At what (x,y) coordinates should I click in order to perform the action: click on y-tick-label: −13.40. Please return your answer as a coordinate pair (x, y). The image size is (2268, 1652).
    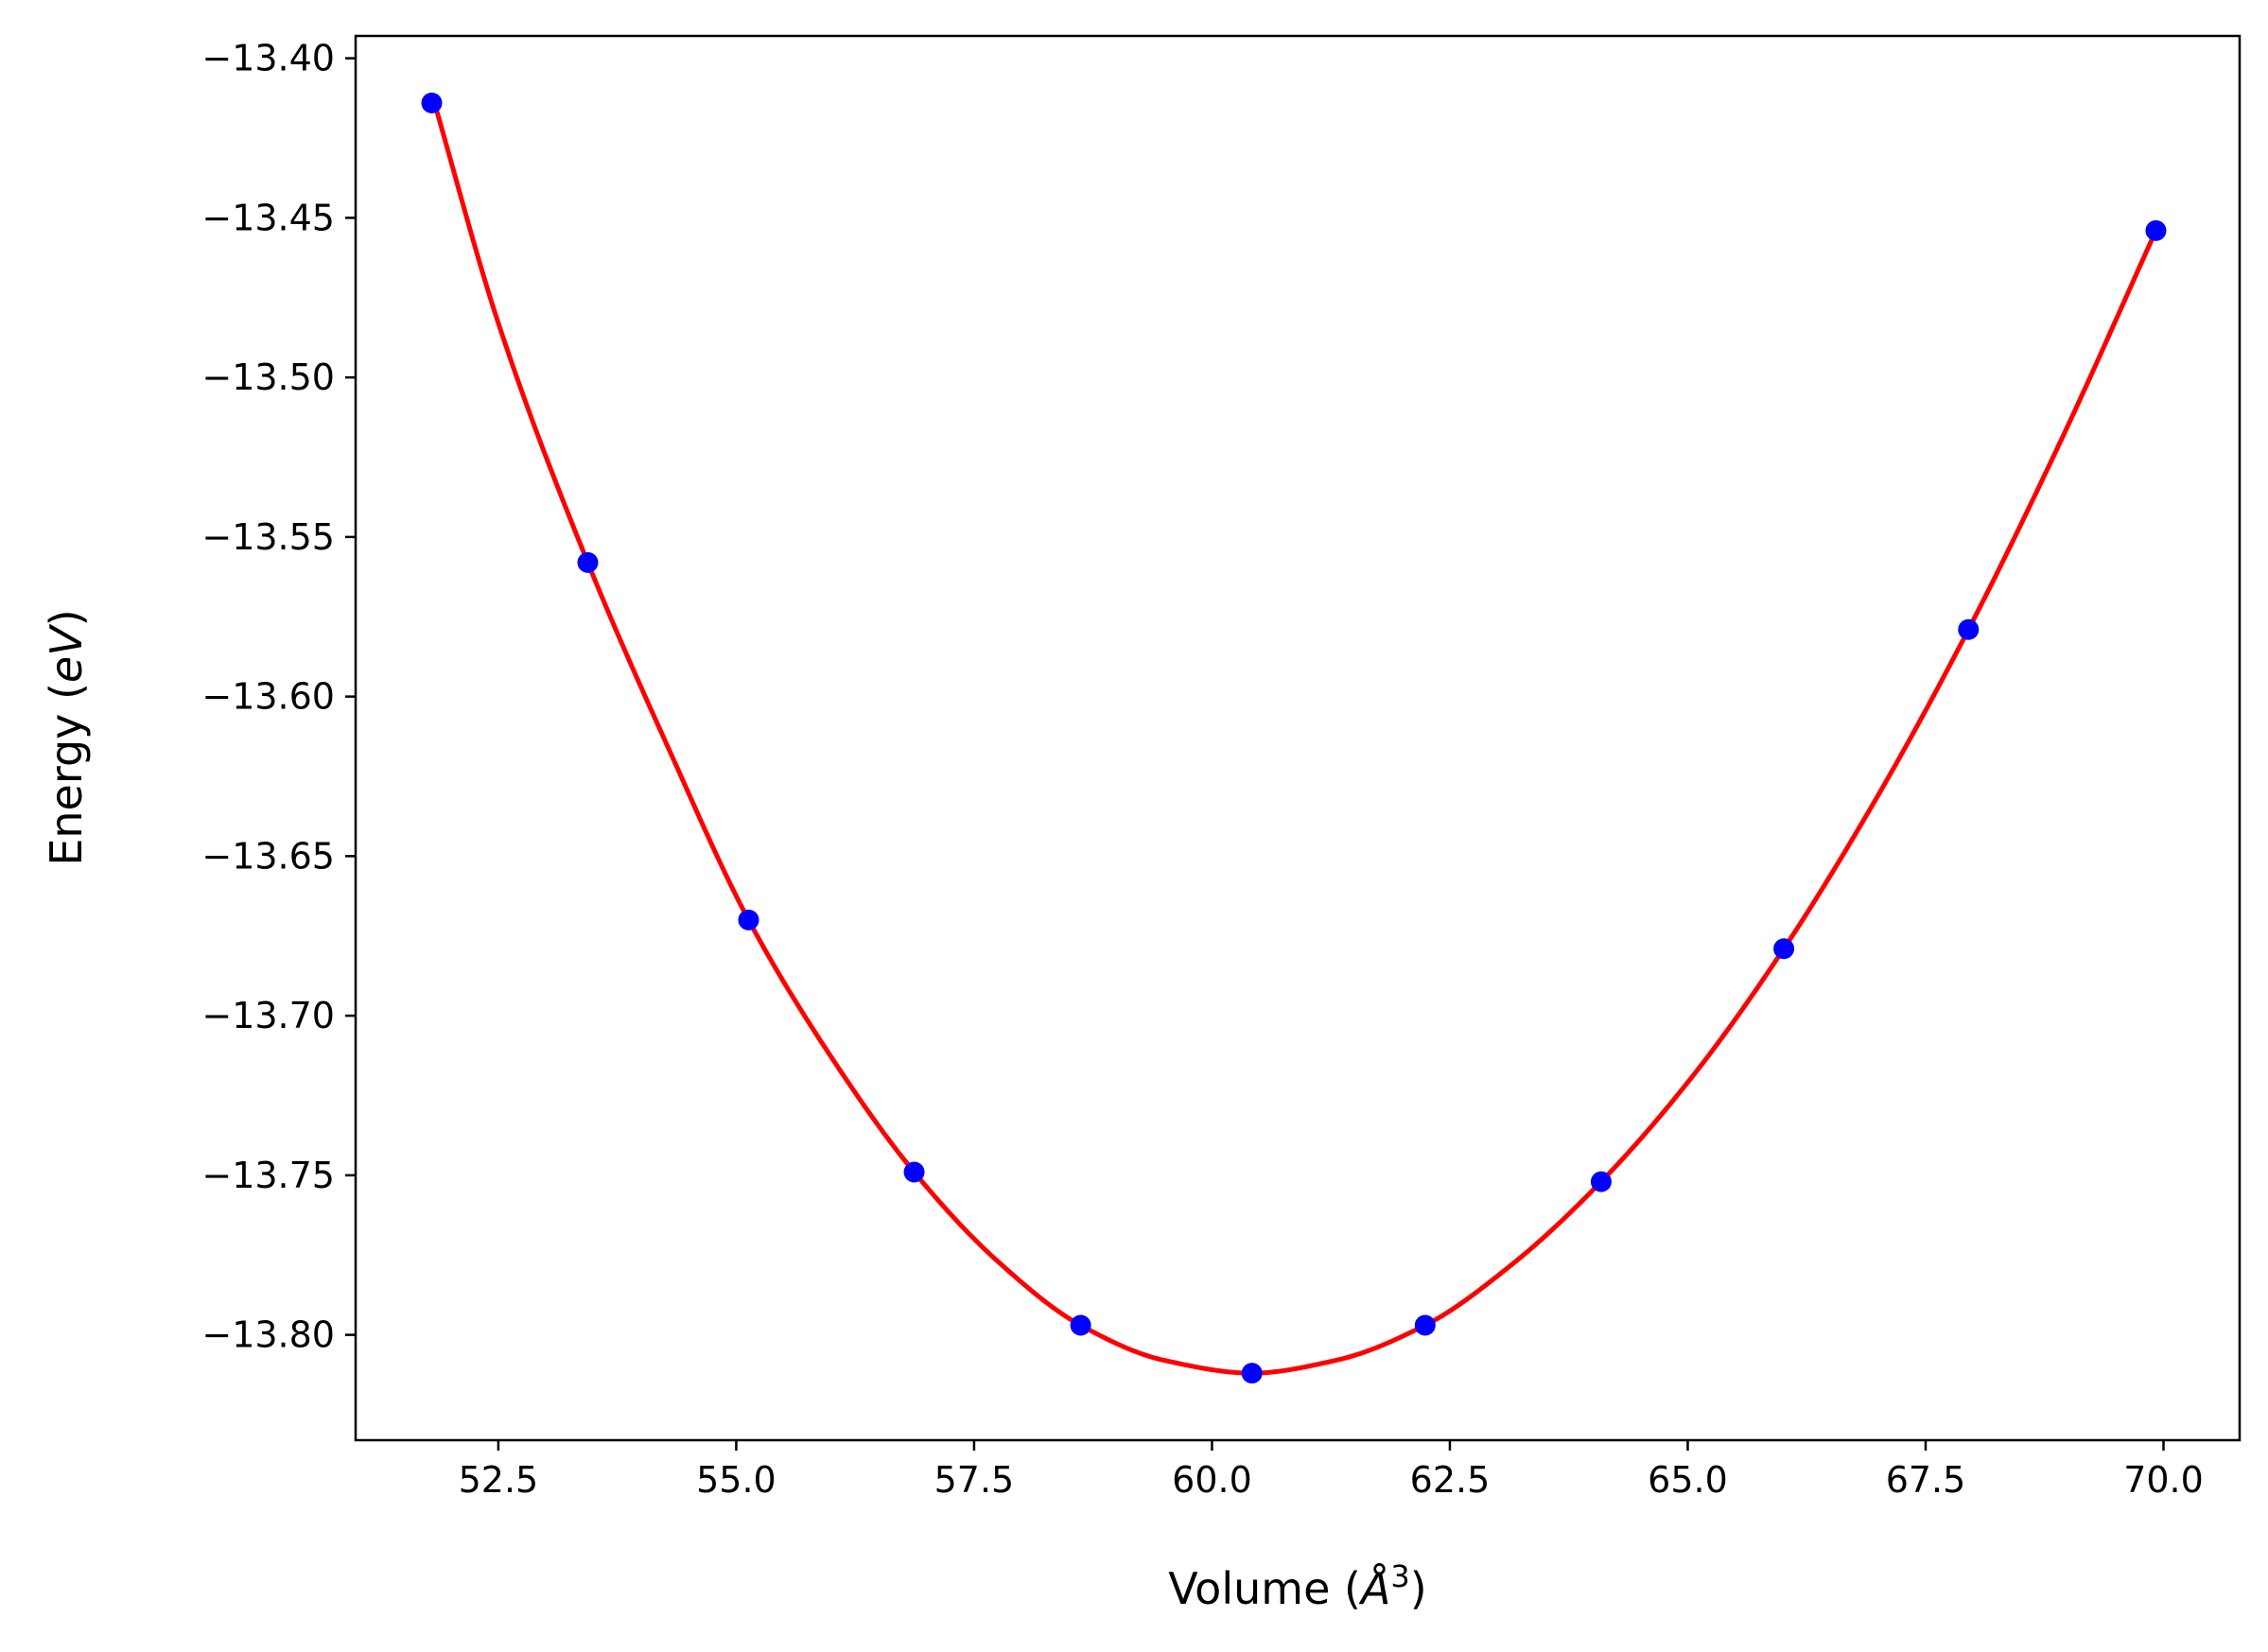
    Looking at the image, I should click on (268, 59).